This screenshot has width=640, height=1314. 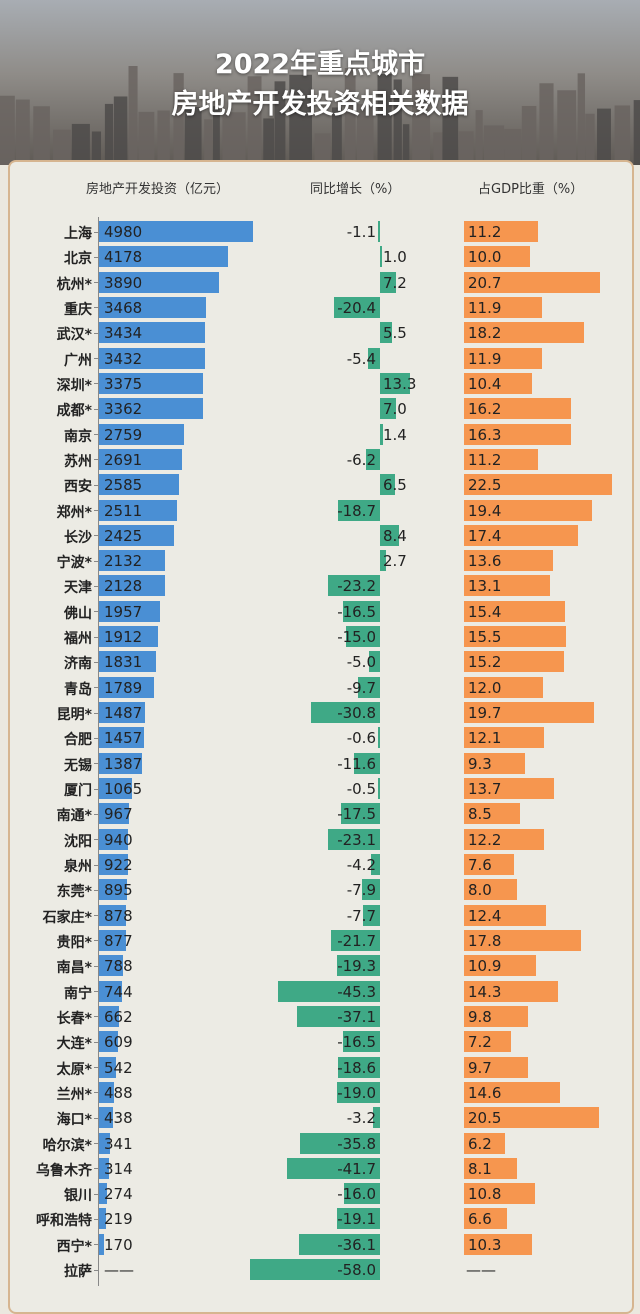 I want to click on growth-value: -35.8, so click(x=356, y=1143).